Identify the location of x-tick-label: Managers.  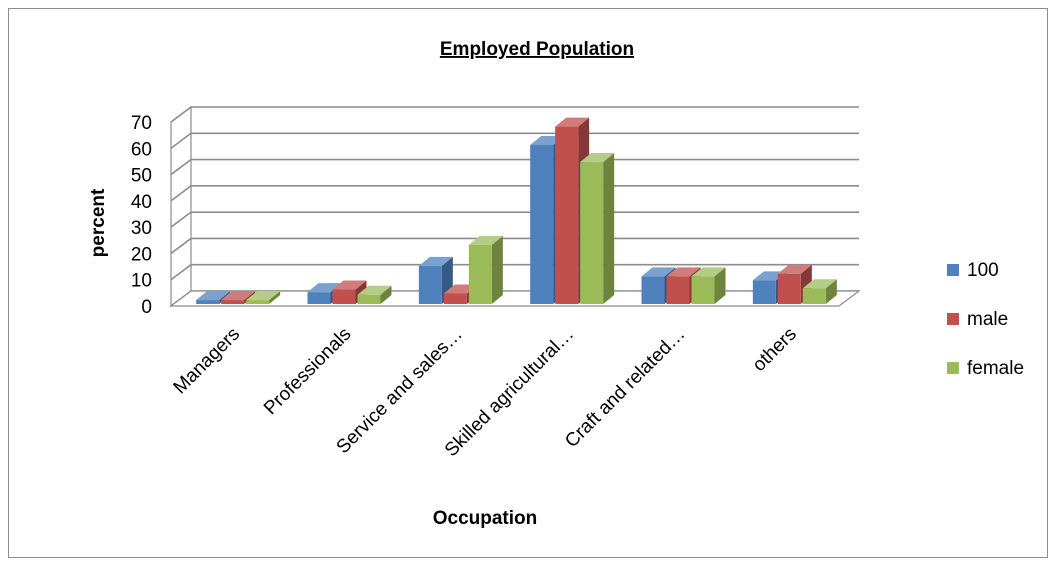
(207, 361).